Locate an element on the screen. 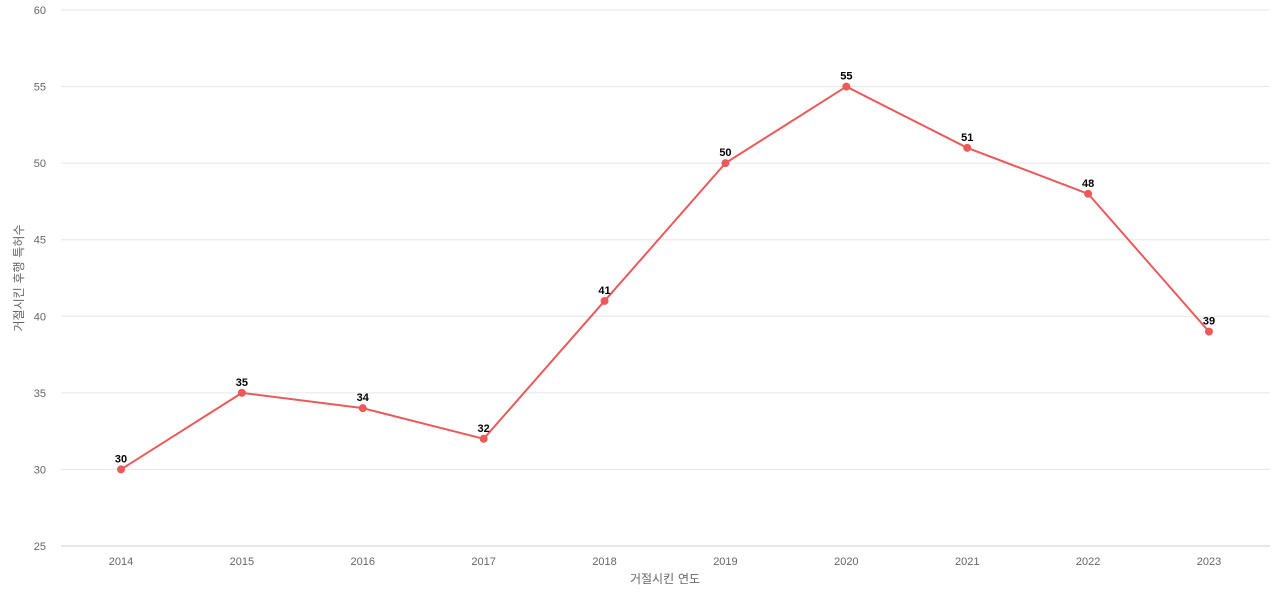 The image size is (1280, 600). y-tick-label: 40 is located at coordinates (40, 317).